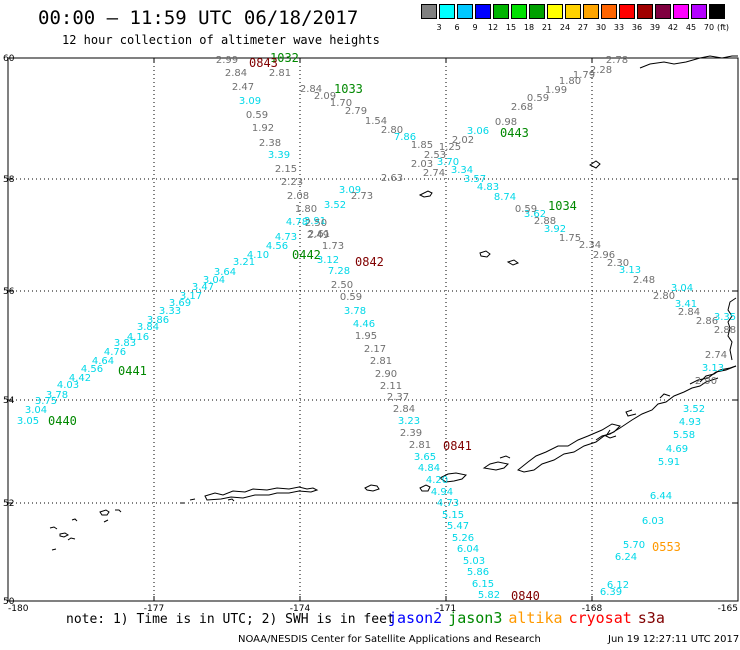 This screenshot has height=650, width=740. I want to click on nunivak-coast, so click(688, 62).